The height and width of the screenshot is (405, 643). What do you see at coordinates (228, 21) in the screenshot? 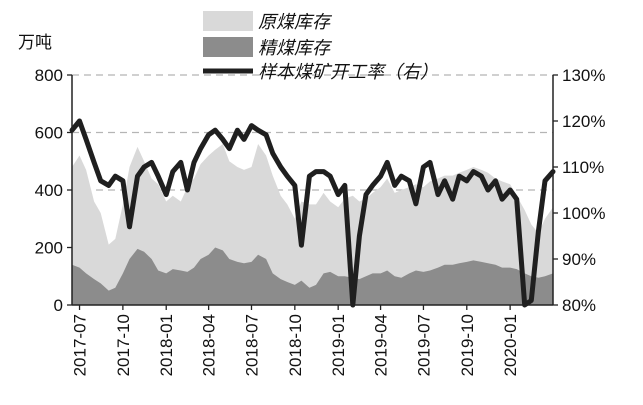
I see `legend-swatch-raw-coal` at bounding box center [228, 21].